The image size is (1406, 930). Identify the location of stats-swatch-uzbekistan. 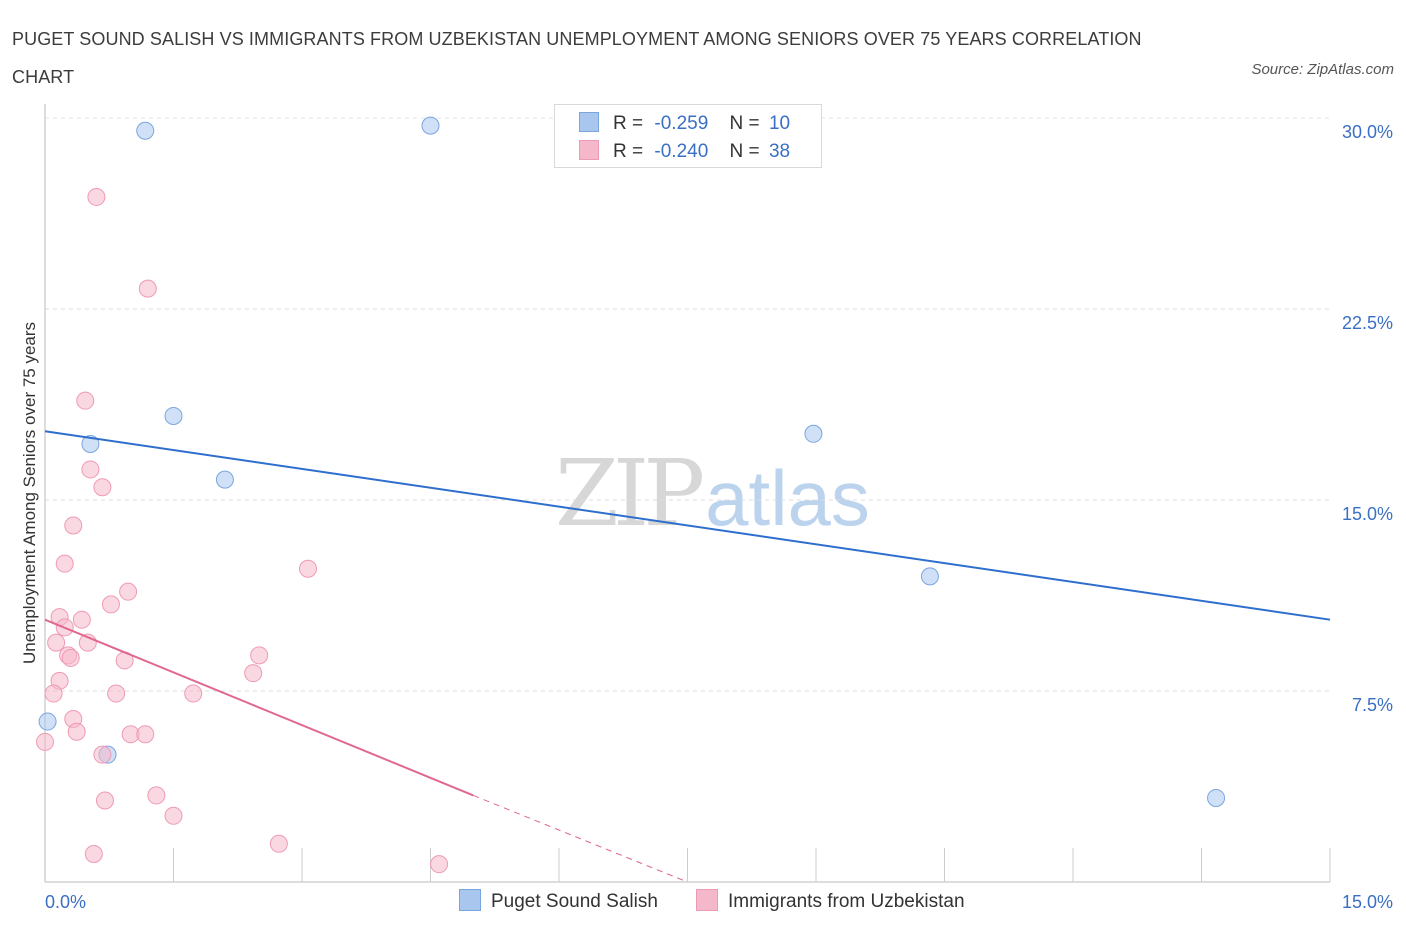
(589, 150).